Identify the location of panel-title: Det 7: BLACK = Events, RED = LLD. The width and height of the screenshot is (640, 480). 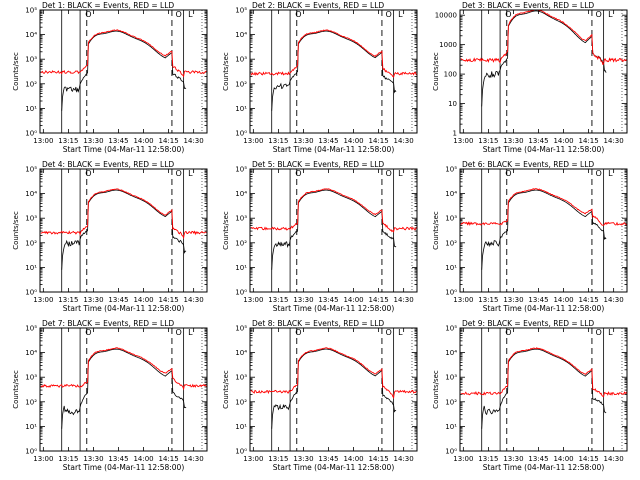
(108, 323).